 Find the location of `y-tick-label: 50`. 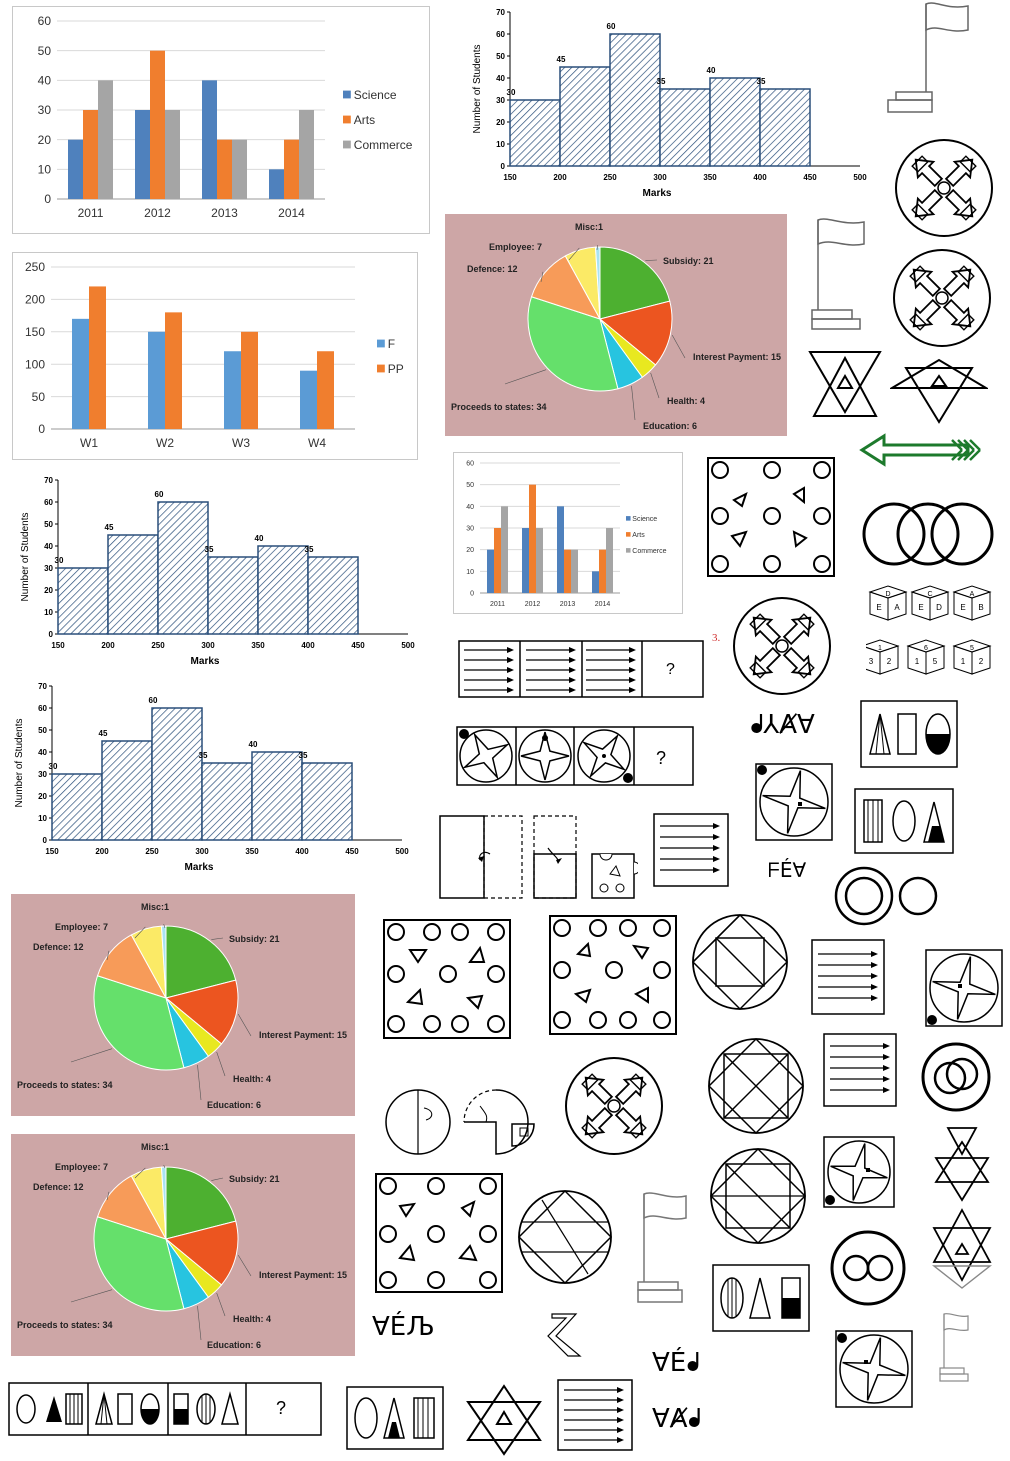

y-tick-label: 50 is located at coordinates (39, 397).